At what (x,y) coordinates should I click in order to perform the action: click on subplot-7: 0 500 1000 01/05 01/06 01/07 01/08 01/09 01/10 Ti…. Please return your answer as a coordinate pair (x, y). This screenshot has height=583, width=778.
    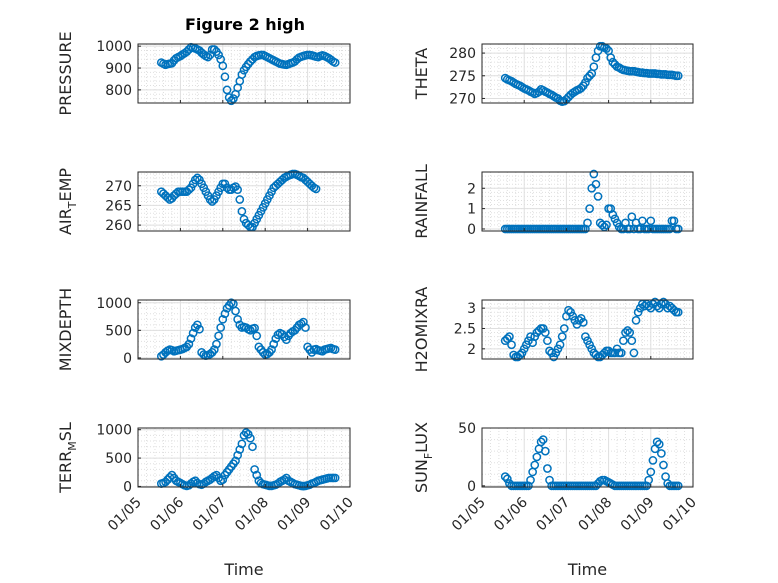
    Looking at the image, I should click on (206, 500).